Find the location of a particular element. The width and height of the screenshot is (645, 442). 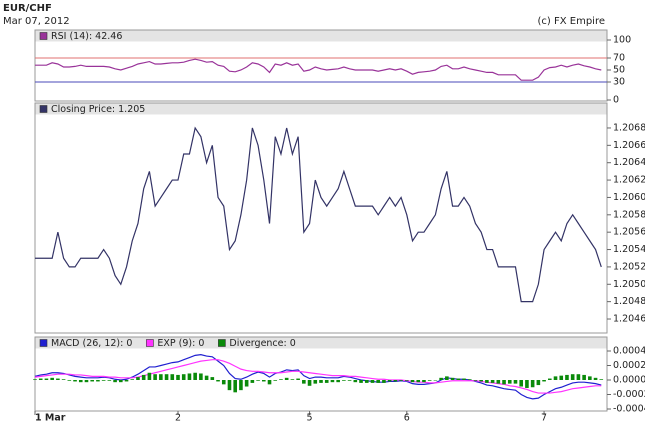

legend-label: RSI (14): 42.46 is located at coordinates (86, 36).